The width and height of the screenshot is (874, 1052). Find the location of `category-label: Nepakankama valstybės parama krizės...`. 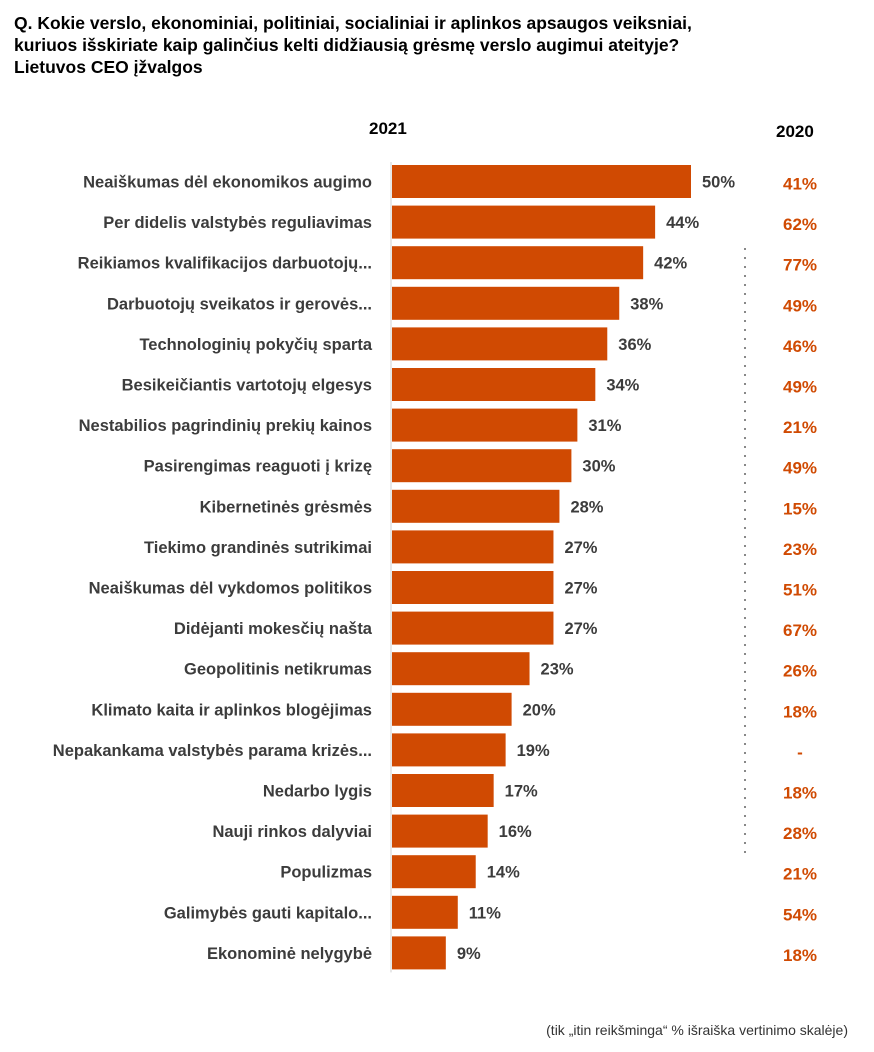

category-label: Nepakankama valstybės parama krizės... is located at coordinates (212, 751).